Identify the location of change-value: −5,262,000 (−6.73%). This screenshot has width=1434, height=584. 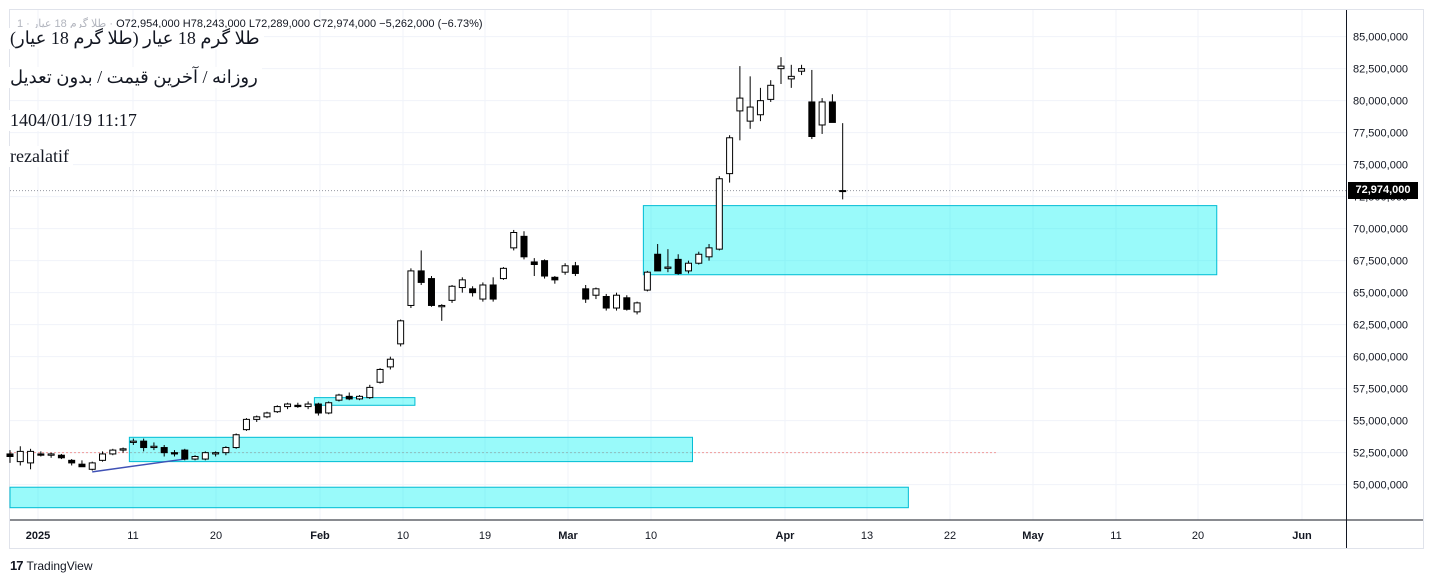
(431, 24).